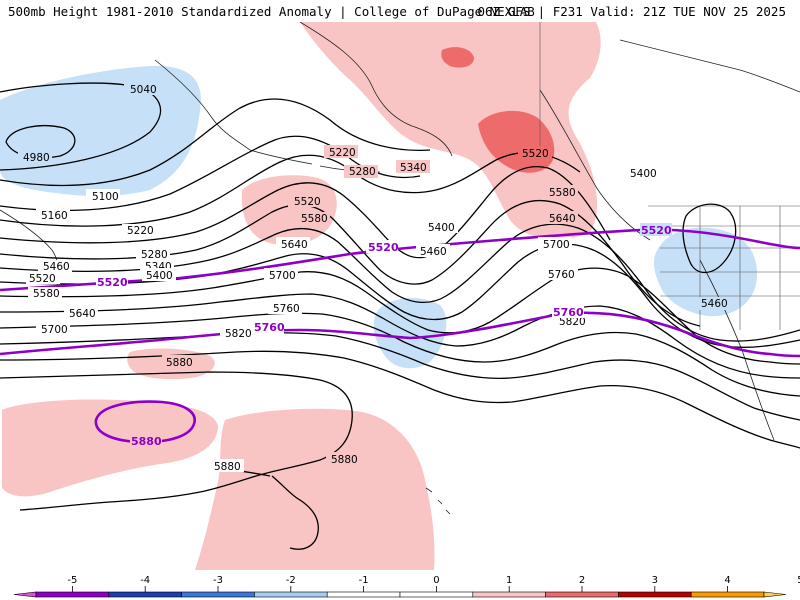  Describe the element at coordinates (218, 580) in the screenshot. I see `colorbar-tick-label: -3` at that location.